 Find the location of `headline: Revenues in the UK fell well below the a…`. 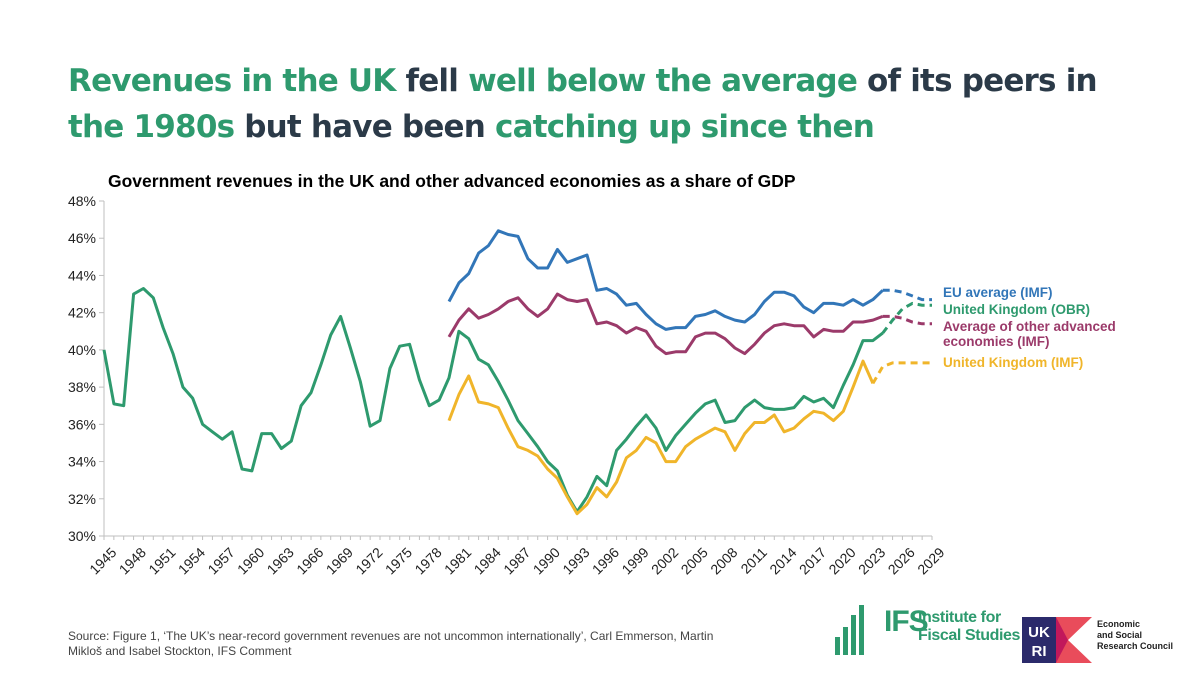

headline: Revenues in the UK fell well below the a… is located at coordinates (608, 104).